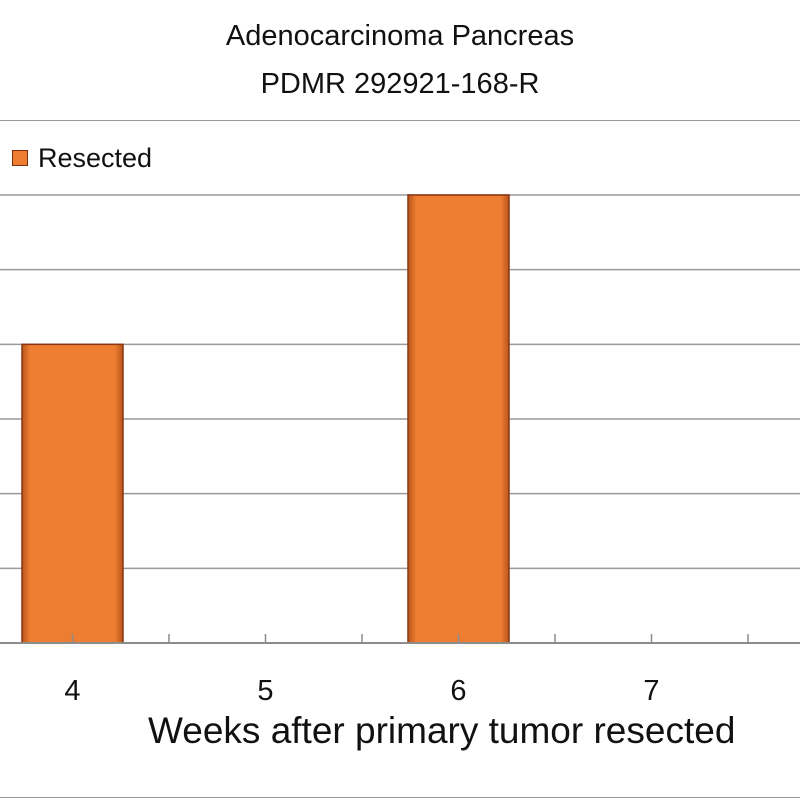 The height and width of the screenshot is (800, 800). What do you see at coordinates (442, 730) in the screenshot?
I see `x-axis-title: Weeks after primary tumor resected` at bounding box center [442, 730].